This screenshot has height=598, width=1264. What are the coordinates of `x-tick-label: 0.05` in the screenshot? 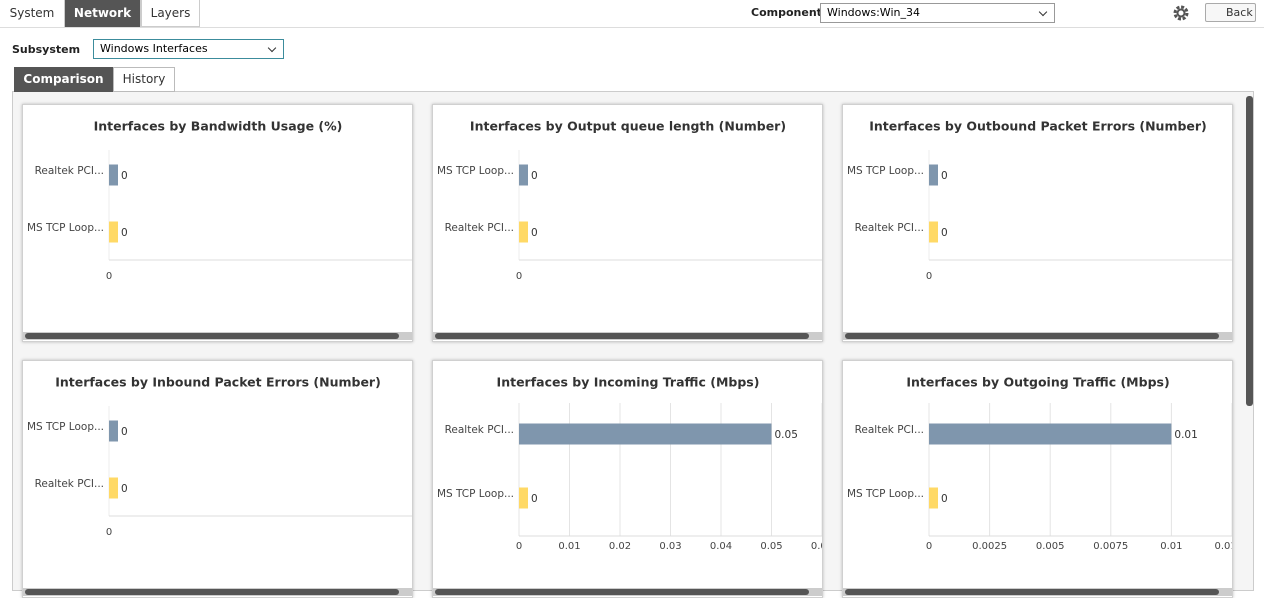 It's located at (771, 546).